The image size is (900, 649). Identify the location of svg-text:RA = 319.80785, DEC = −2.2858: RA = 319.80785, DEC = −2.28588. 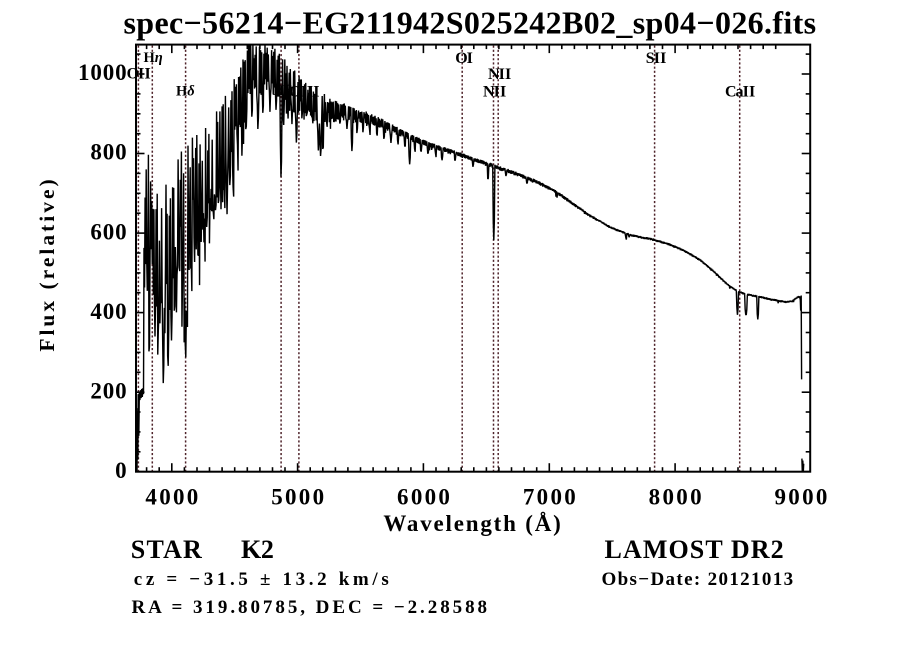
(311, 607).